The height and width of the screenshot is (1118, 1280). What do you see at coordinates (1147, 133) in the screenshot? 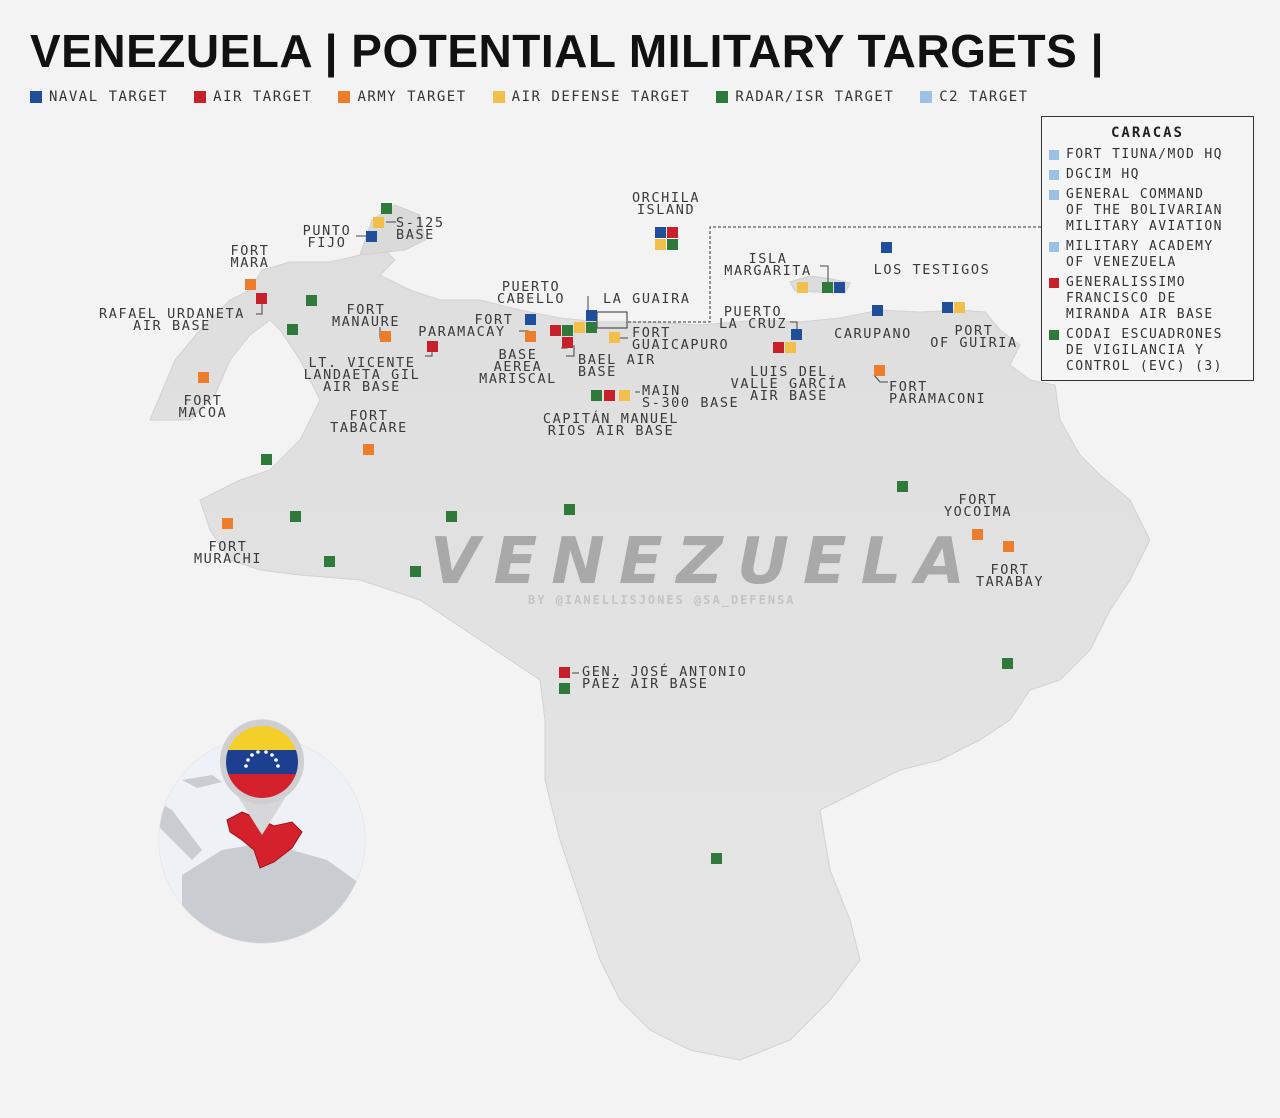
I see `caracas-title: CARACAS` at bounding box center [1147, 133].